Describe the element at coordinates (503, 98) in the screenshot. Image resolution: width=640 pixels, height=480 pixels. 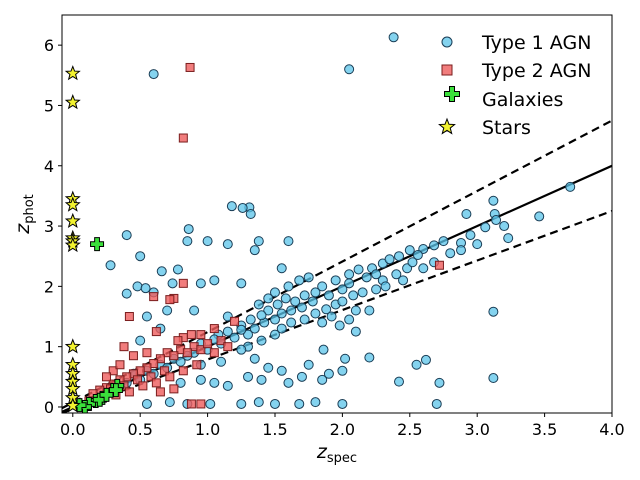
I see `legend-item-galaxies: Galaxies` at that location.